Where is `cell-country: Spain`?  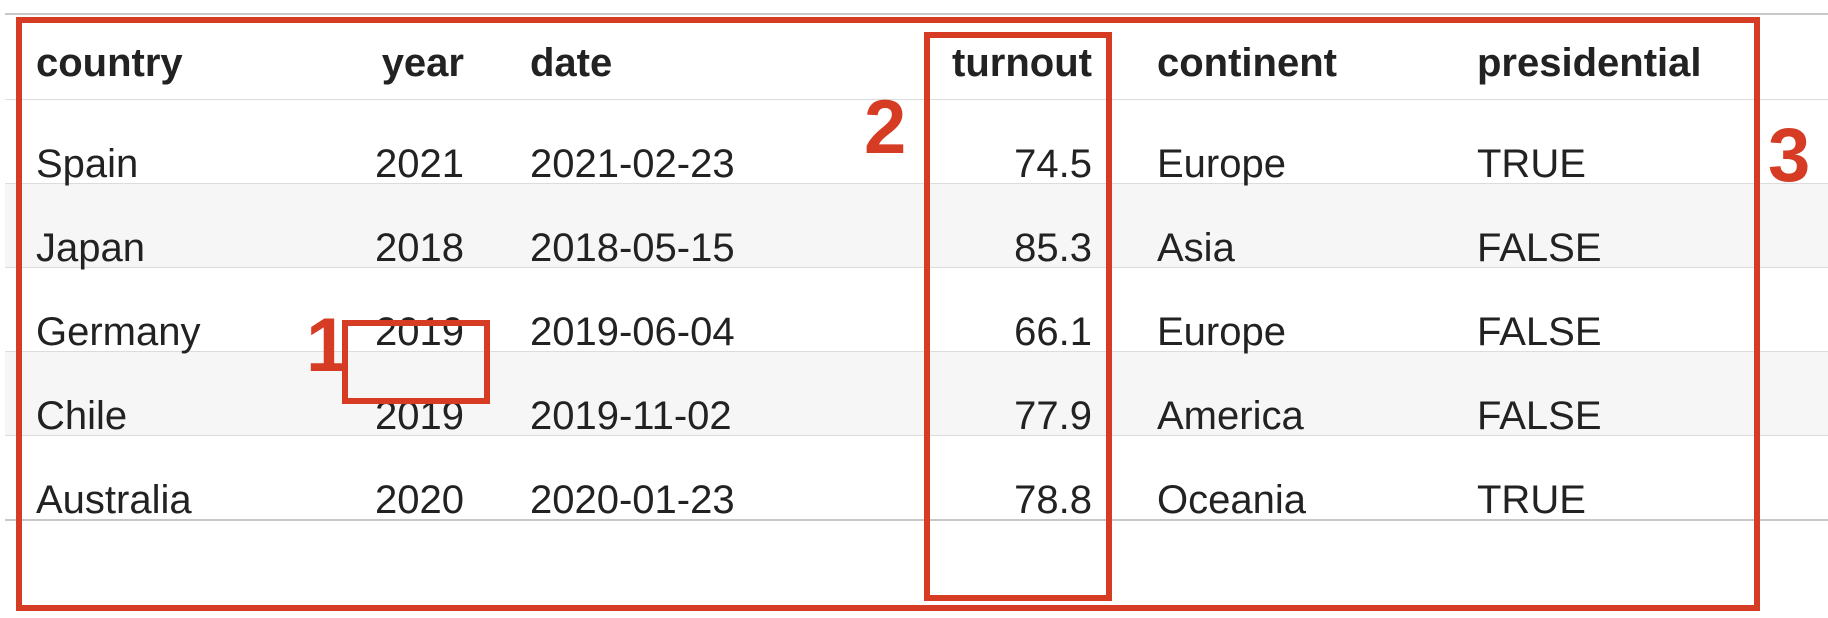 cell-country: Spain is located at coordinates (87, 164).